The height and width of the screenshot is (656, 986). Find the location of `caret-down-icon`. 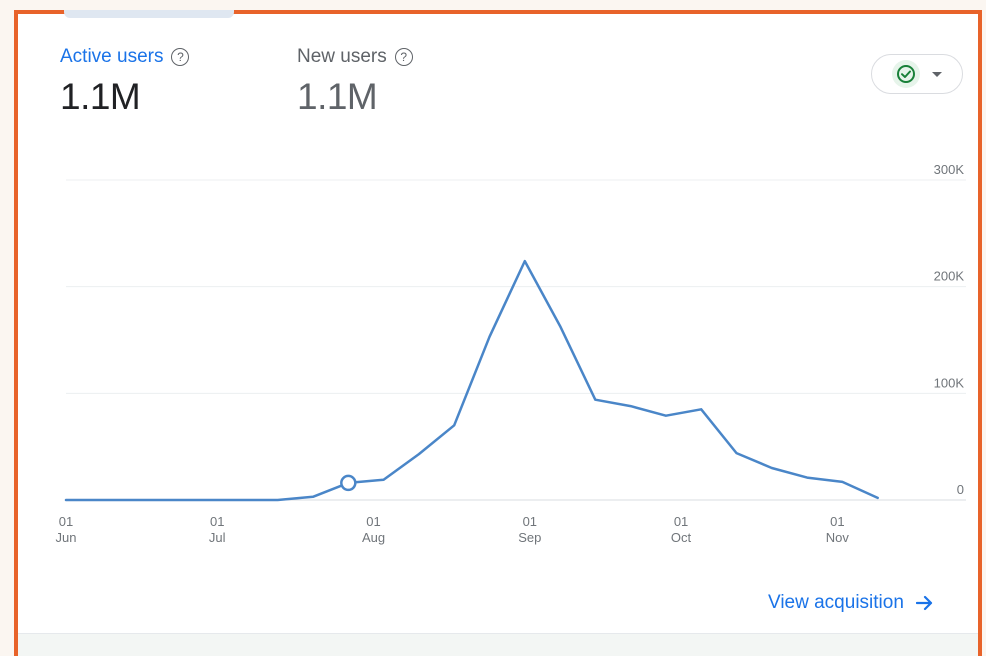

caret-down-icon is located at coordinates (937, 74).